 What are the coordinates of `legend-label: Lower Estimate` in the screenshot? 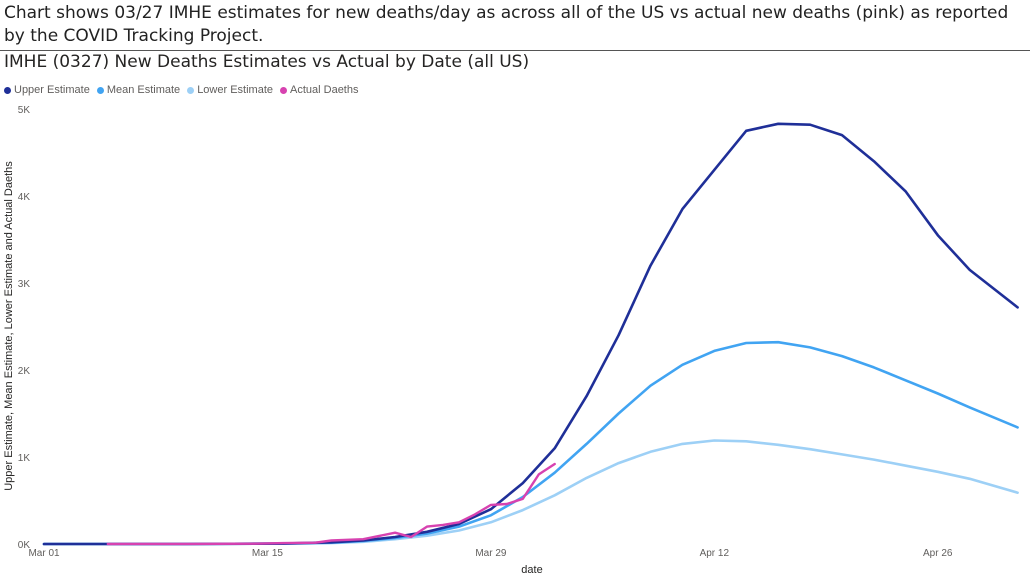 It's located at (235, 90).